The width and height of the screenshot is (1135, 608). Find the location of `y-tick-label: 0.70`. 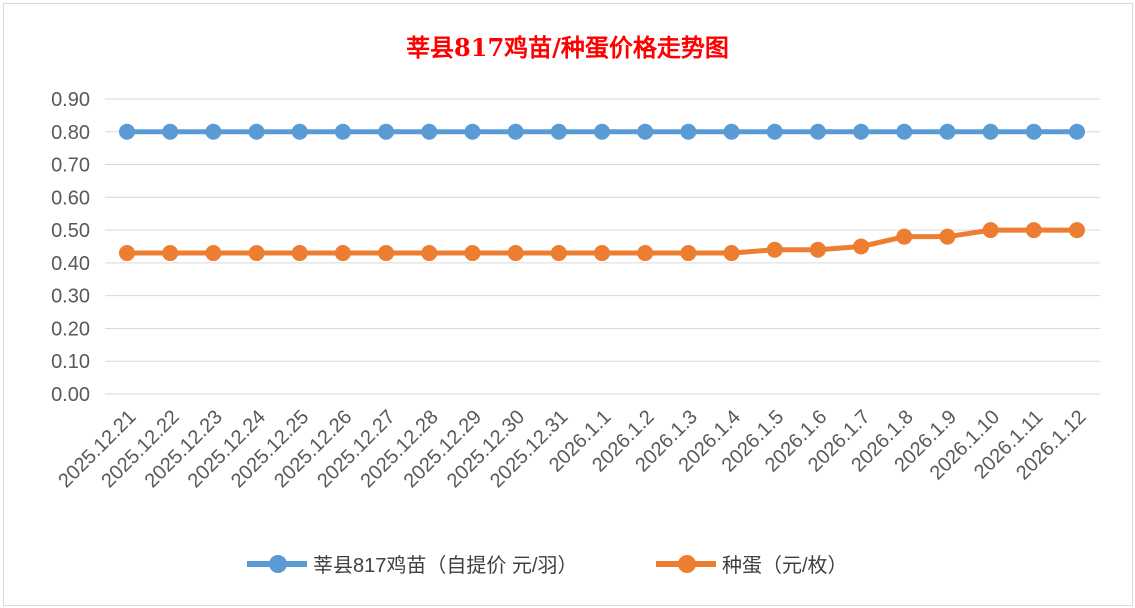

y-tick-label: 0.70 is located at coordinates (70, 166).